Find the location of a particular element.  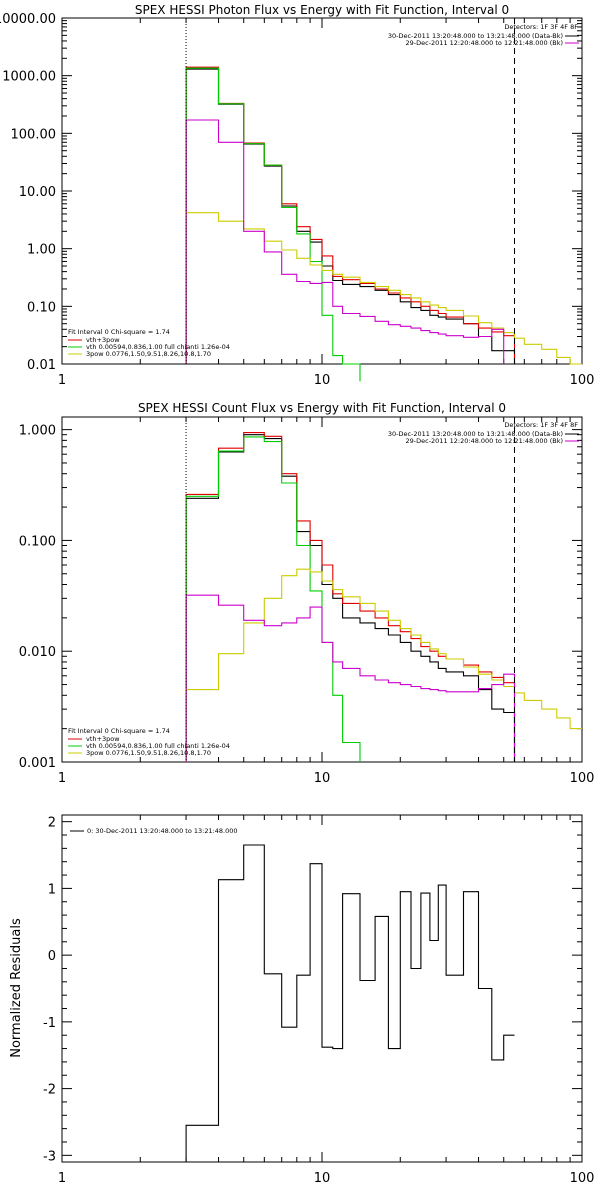

y-tick-label: -1 is located at coordinates (49, 1023).